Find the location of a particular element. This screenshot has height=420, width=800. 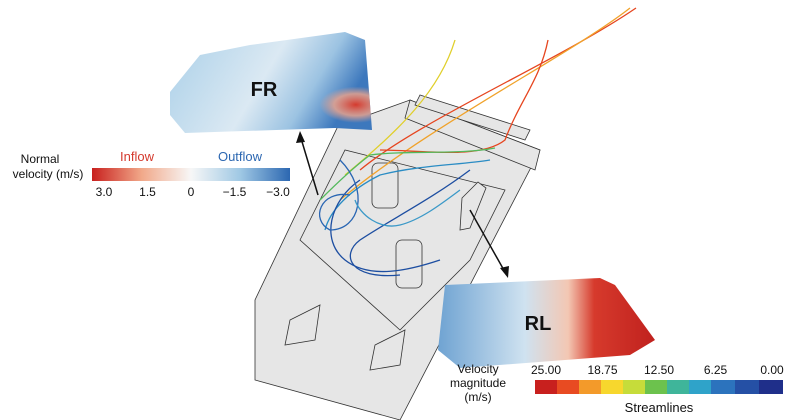

legend-title: velocity (m/s) is located at coordinates (48, 174).